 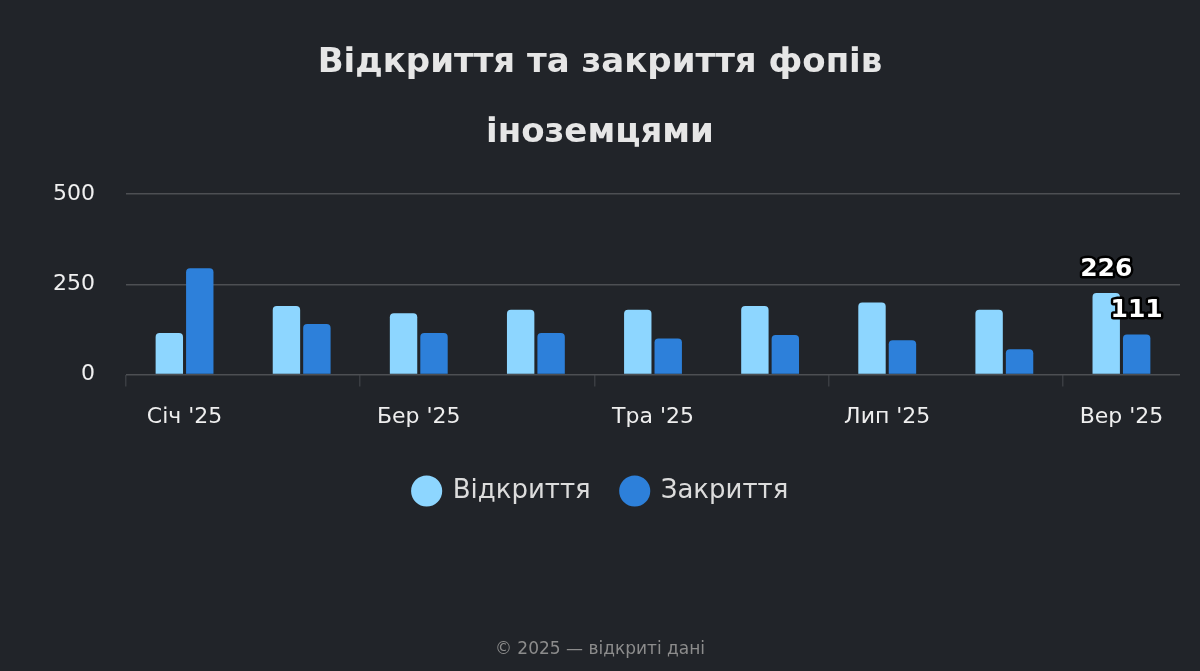 I want to click on x-tick-label: Вер '25, so click(x=1121, y=415).